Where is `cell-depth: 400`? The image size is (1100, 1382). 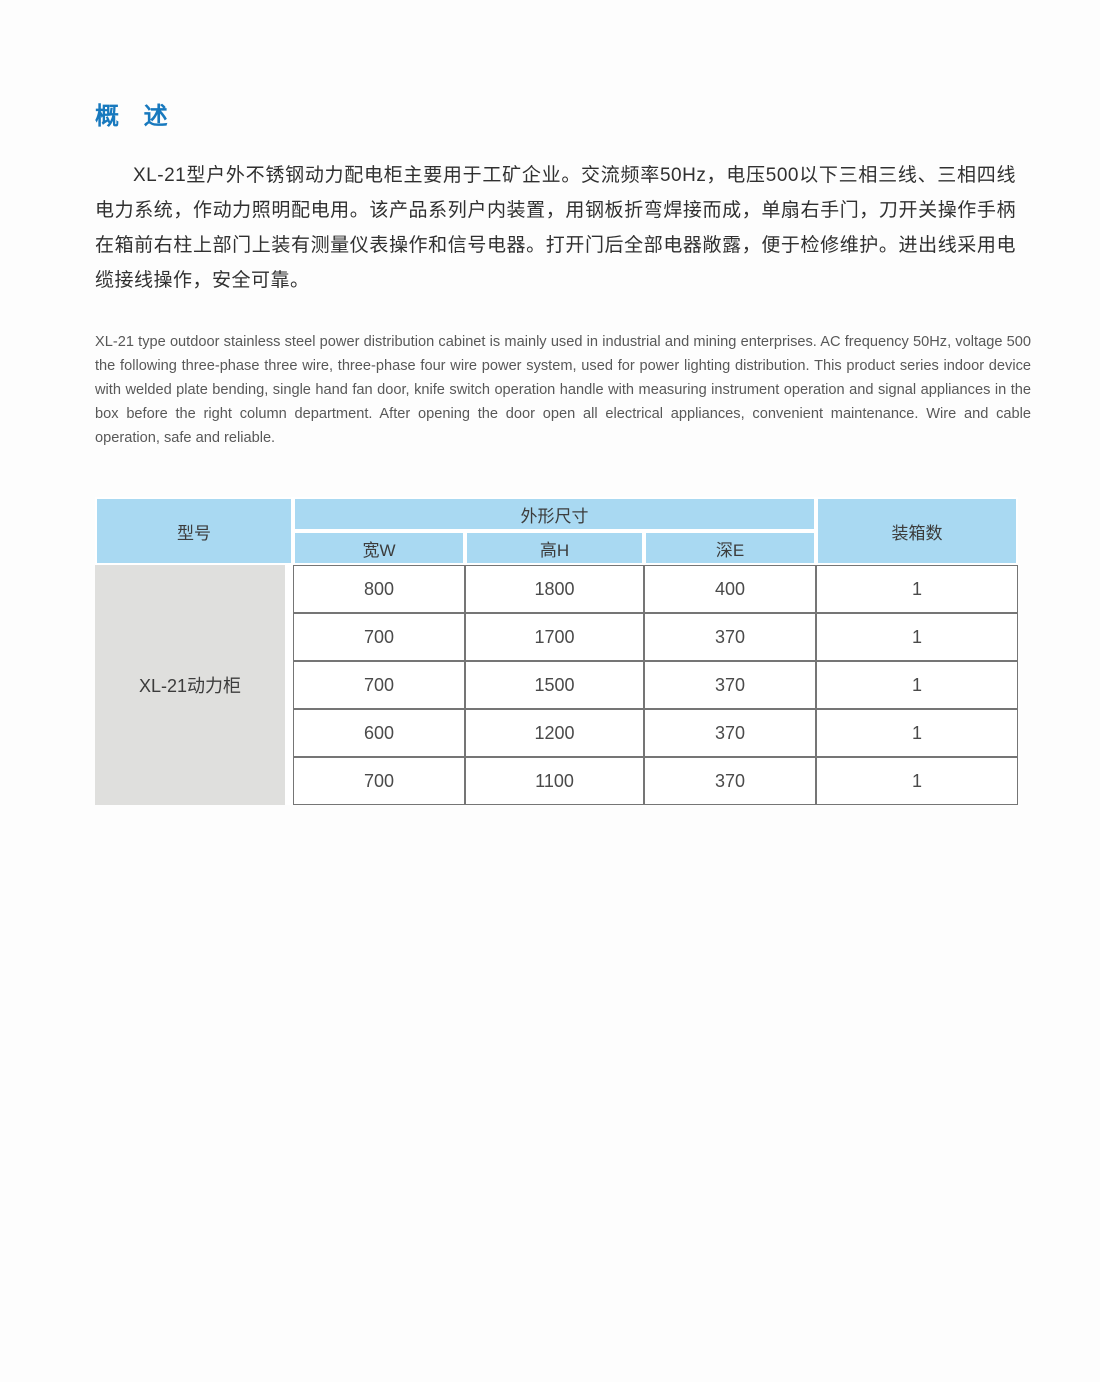
cell-depth: 400 is located at coordinates (730, 589).